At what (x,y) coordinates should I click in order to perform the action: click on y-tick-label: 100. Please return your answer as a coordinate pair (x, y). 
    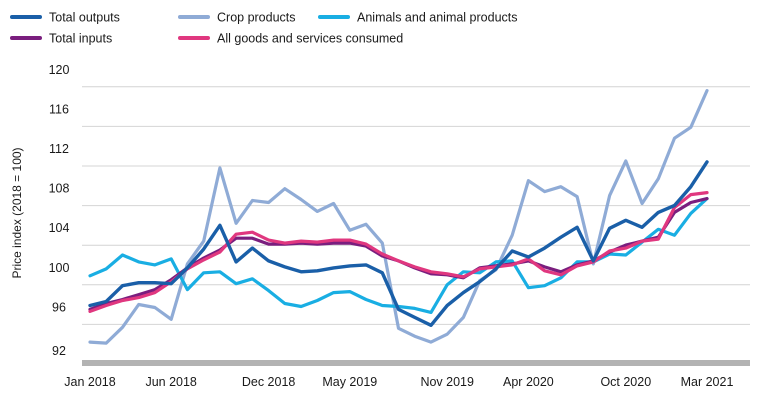
    Looking at the image, I should click on (59, 268).